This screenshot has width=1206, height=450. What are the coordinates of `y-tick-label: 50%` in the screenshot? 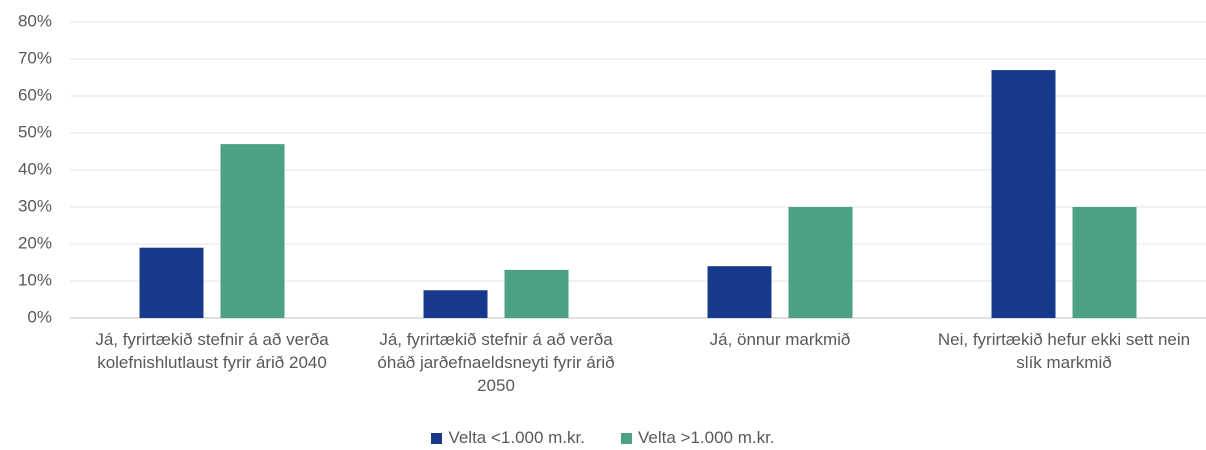 It's located at (35, 131).